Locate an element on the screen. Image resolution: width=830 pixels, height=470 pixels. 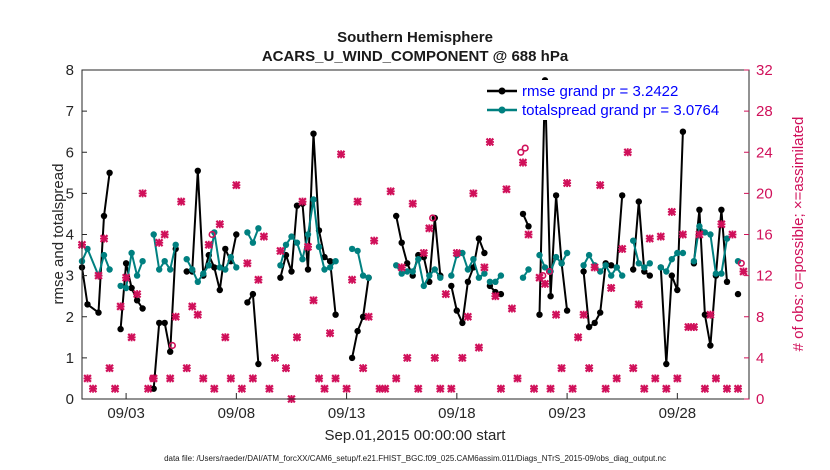
y-tick-right-label: 20 is located at coordinates (764, 193).